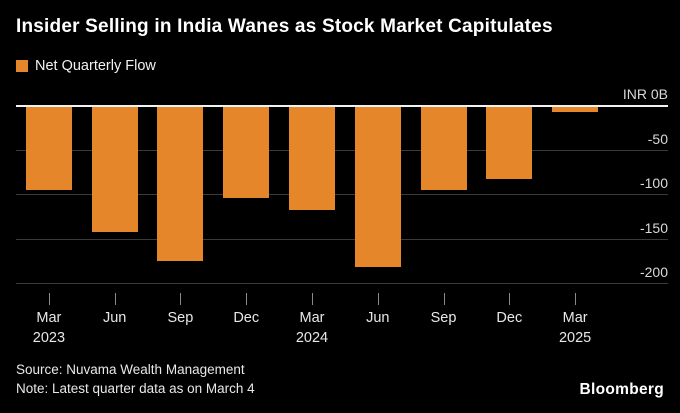 The image size is (680, 413). What do you see at coordinates (653, 272) in the screenshot?
I see `y-tick-label: -200` at bounding box center [653, 272].